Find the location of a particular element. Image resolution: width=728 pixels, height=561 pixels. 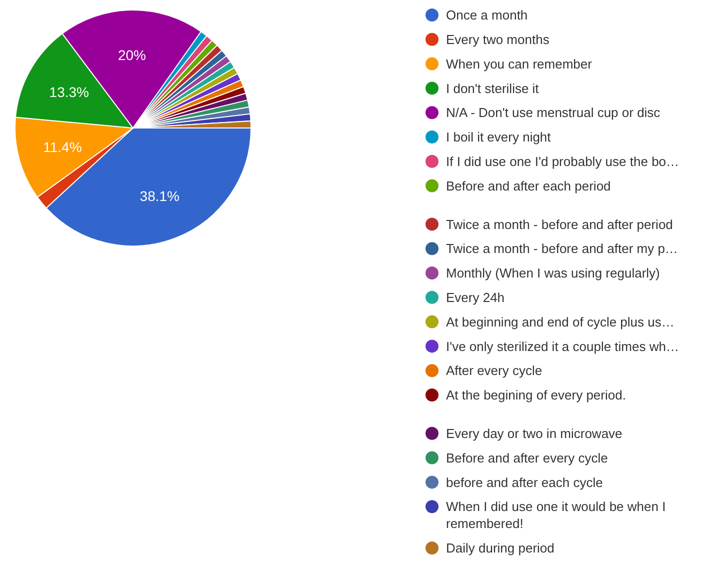

legend-label: before and after each cycle is located at coordinates (524, 482).